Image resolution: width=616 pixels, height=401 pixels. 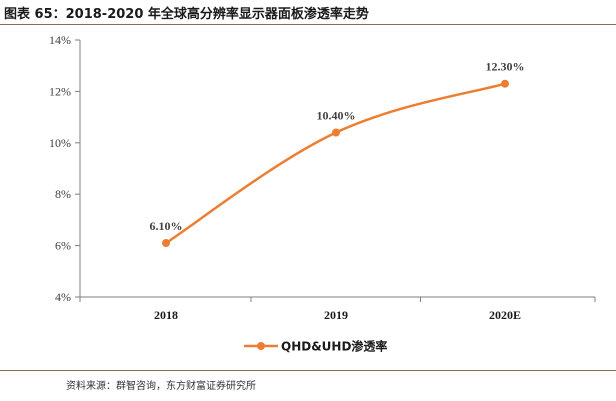 What do you see at coordinates (308, 24) in the screenshot?
I see `title-rule` at bounding box center [308, 24].